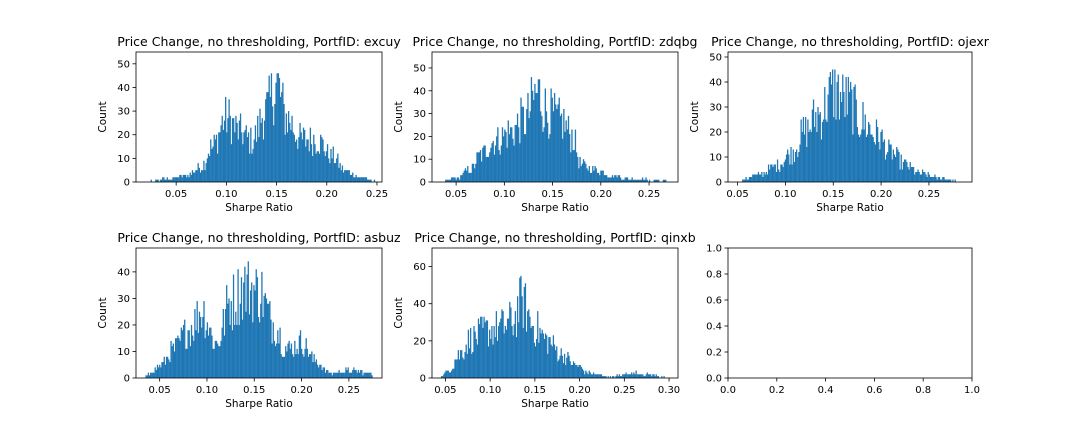 This screenshot has height=432, width=1080. What do you see at coordinates (923, 390) in the screenshot?
I see `x-tick-label: 0.8` at bounding box center [923, 390].